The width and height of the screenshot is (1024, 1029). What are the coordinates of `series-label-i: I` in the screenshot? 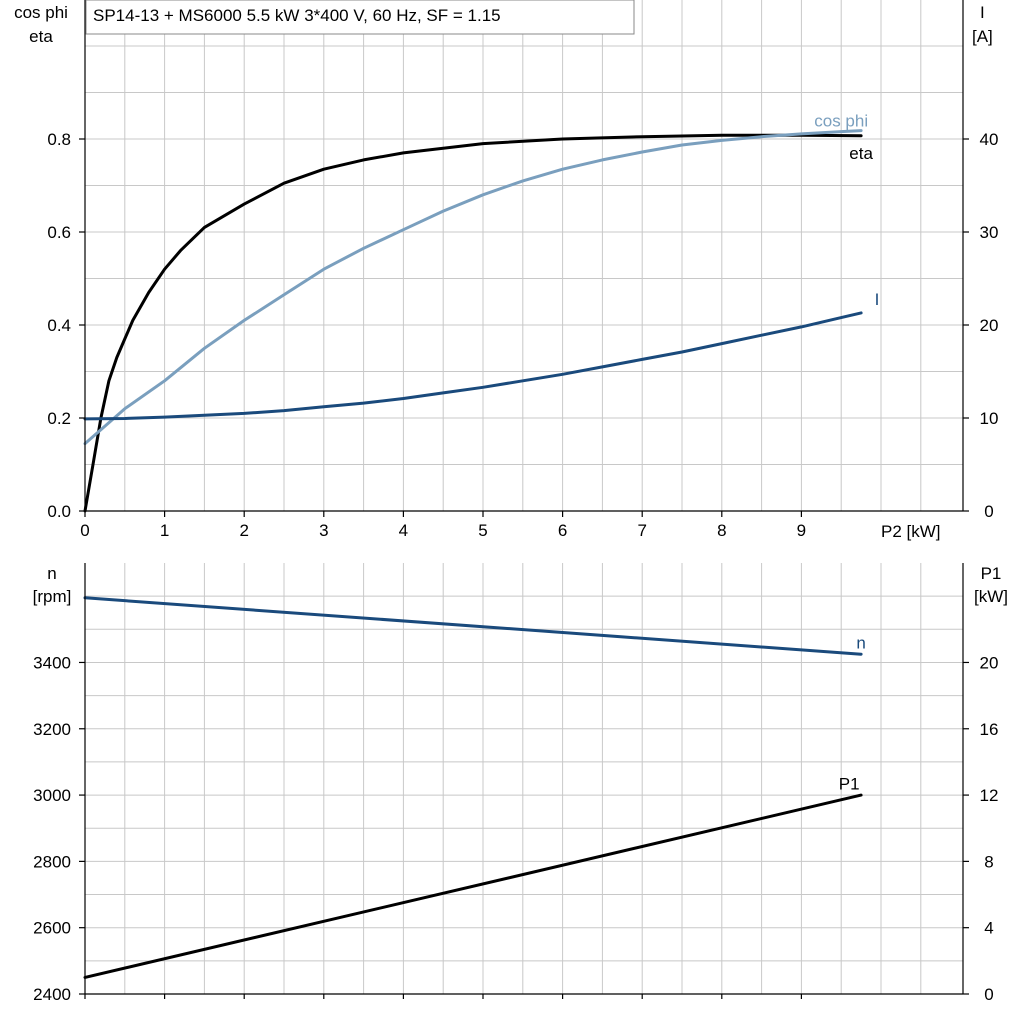 It's located at (877, 299).